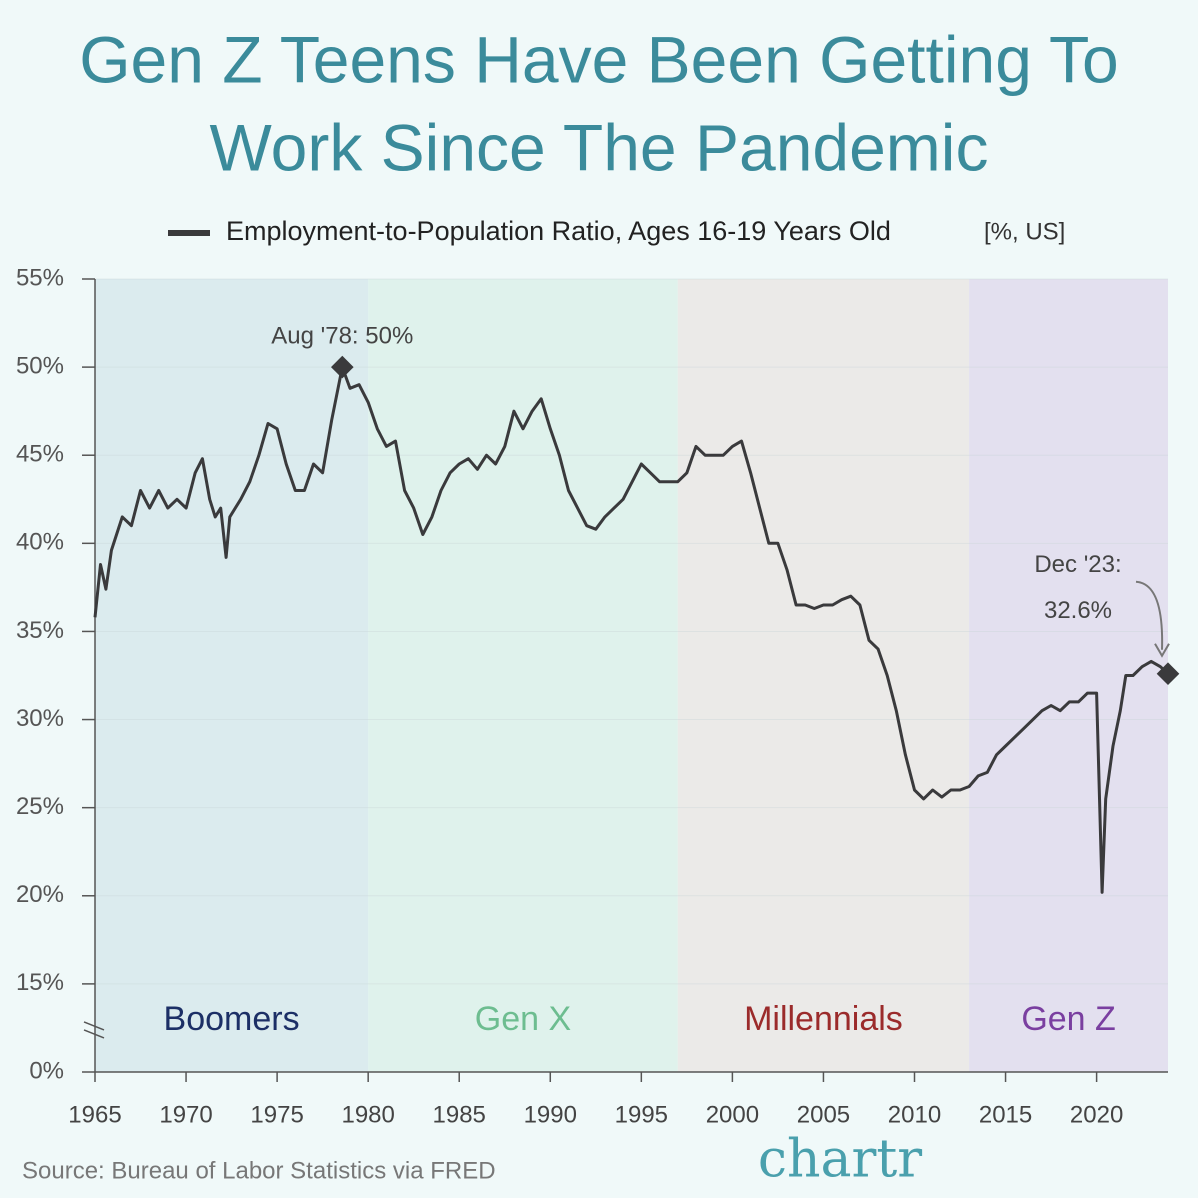 The image size is (1198, 1198). I want to click on x-tick-label: 1985, so click(459, 1114).